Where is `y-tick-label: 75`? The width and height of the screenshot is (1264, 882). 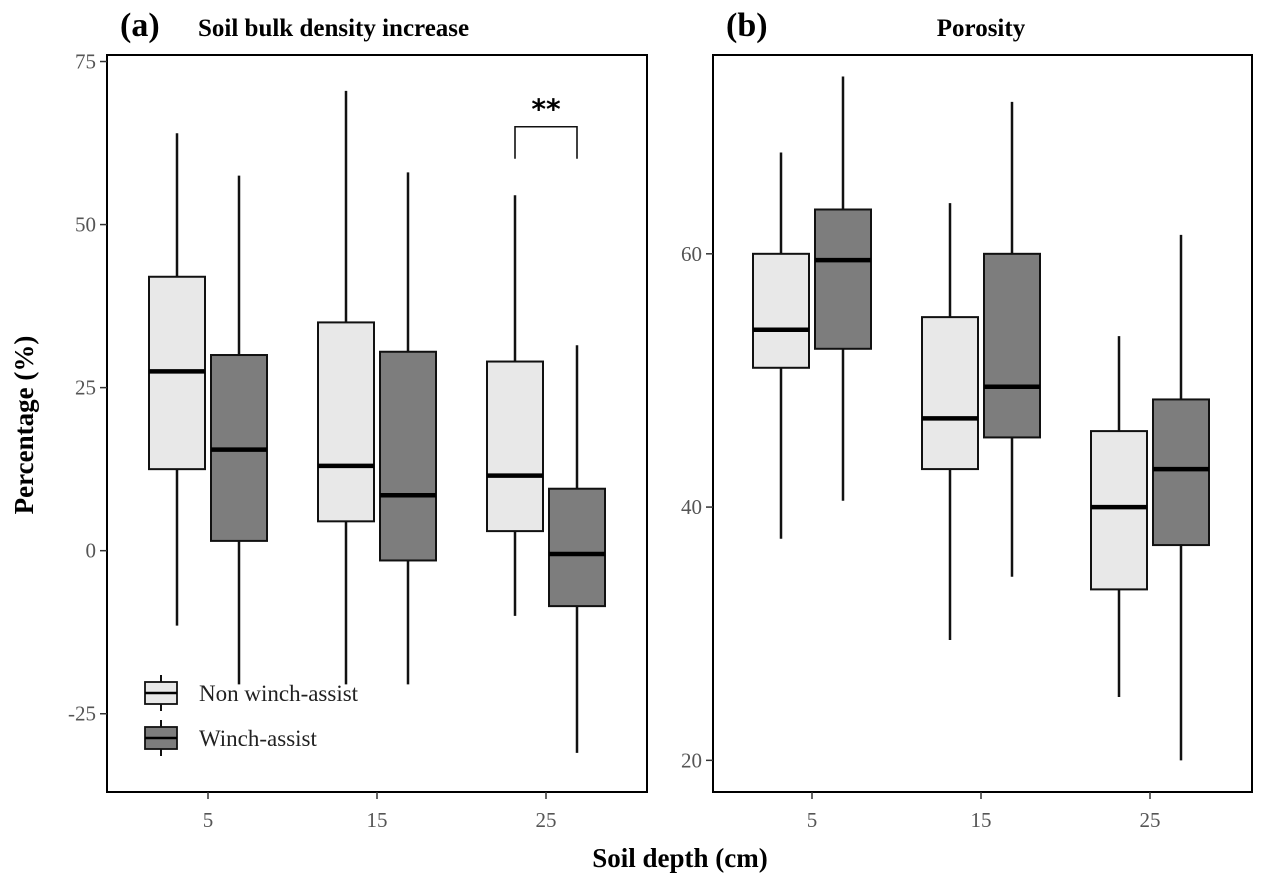
y-tick-label: 75 is located at coordinates (85, 62).